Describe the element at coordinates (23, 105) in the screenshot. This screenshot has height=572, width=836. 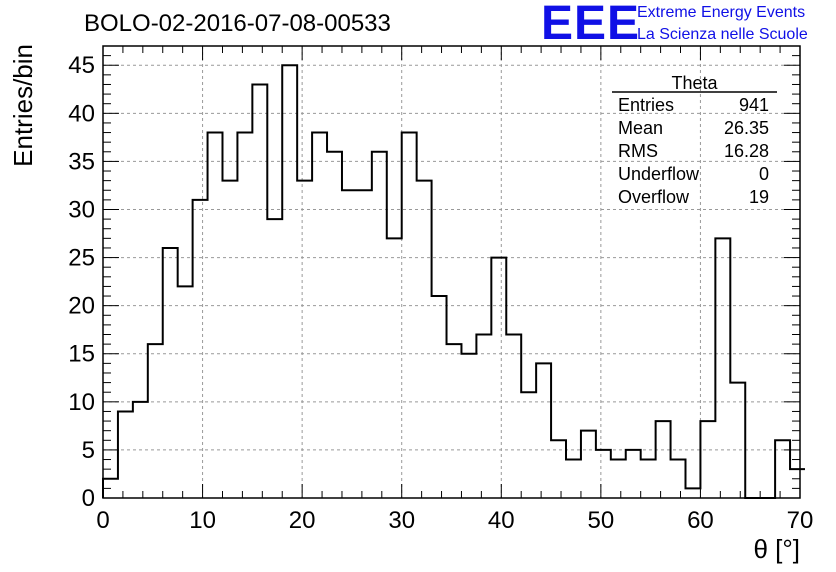
I see `y-axis-label: Entries/bin` at that location.